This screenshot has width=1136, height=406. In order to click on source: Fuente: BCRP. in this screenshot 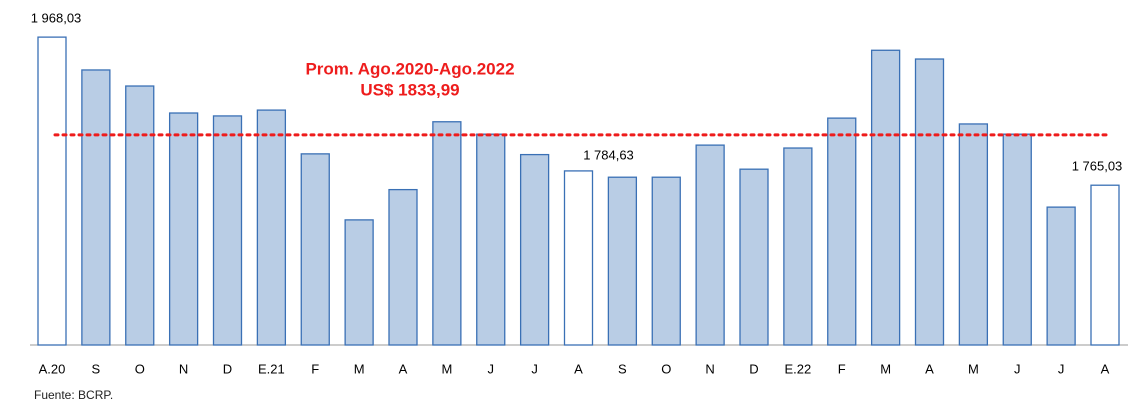, I will do `click(73, 395)`.